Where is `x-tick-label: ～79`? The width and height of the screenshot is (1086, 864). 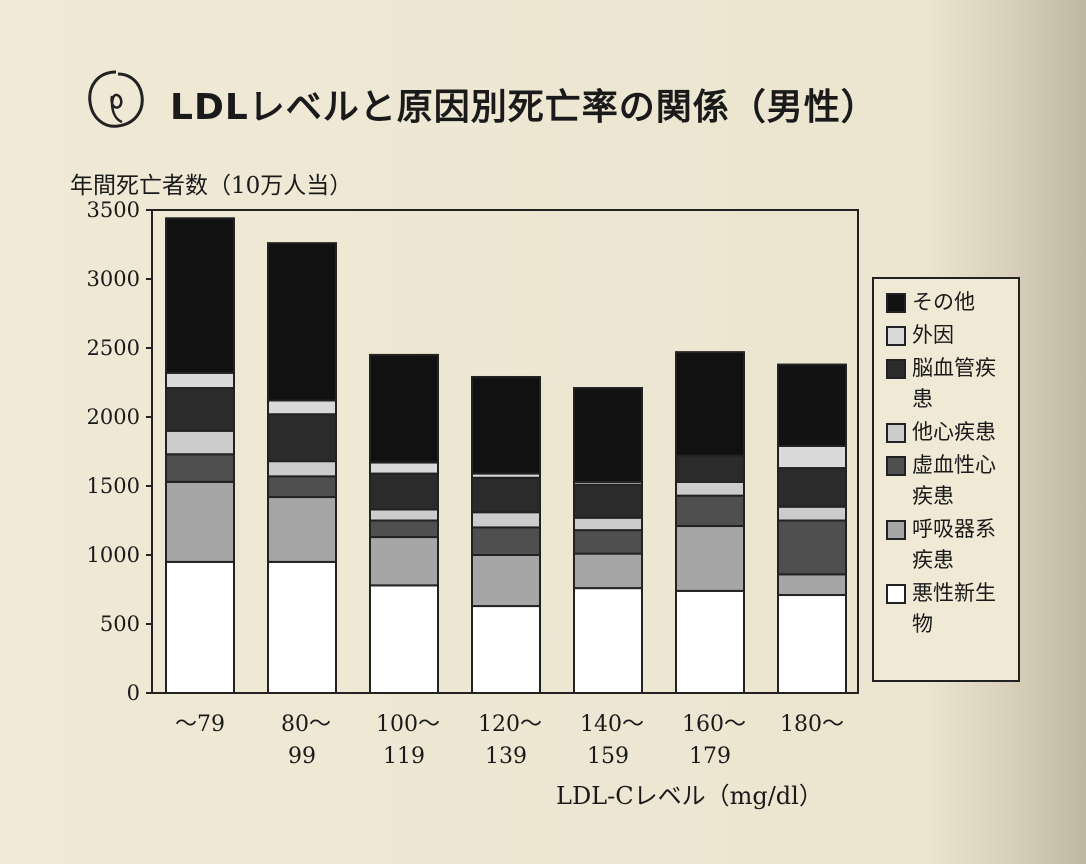
x-tick-label: ～79 is located at coordinates (200, 724).